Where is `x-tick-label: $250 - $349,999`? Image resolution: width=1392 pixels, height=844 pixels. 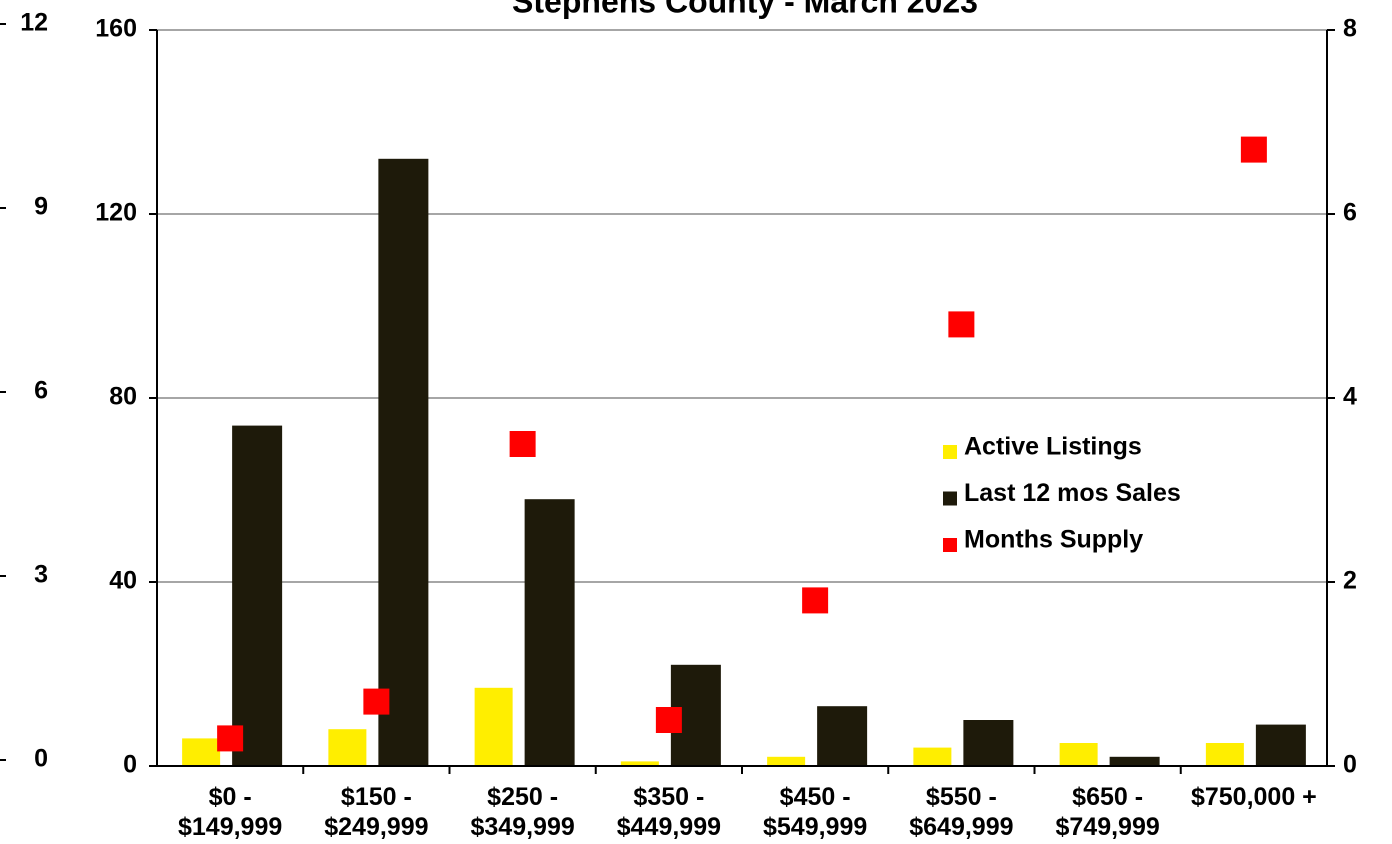 x-tick-label: $250 - $349,999 is located at coordinates (522, 812).